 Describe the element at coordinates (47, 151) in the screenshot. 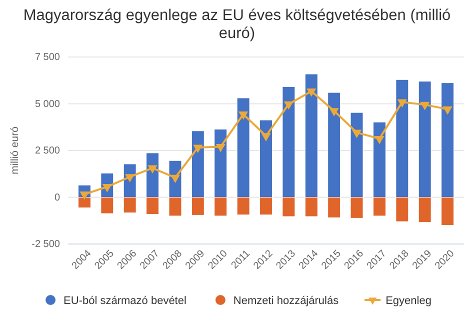

I see `y-tick-label: 2 500` at that location.